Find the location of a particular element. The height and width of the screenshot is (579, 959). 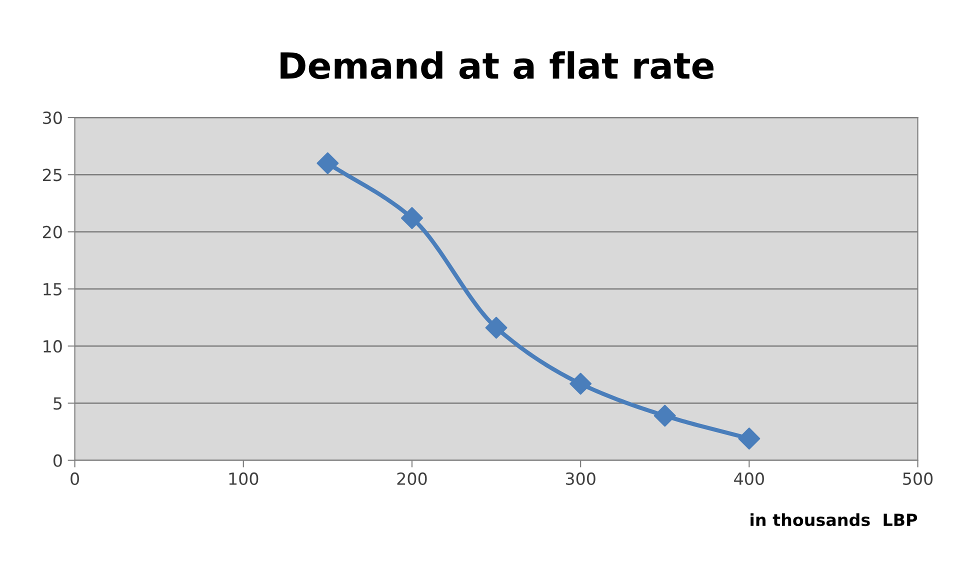

y-tick-label: 10 is located at coordinates (53, 346).